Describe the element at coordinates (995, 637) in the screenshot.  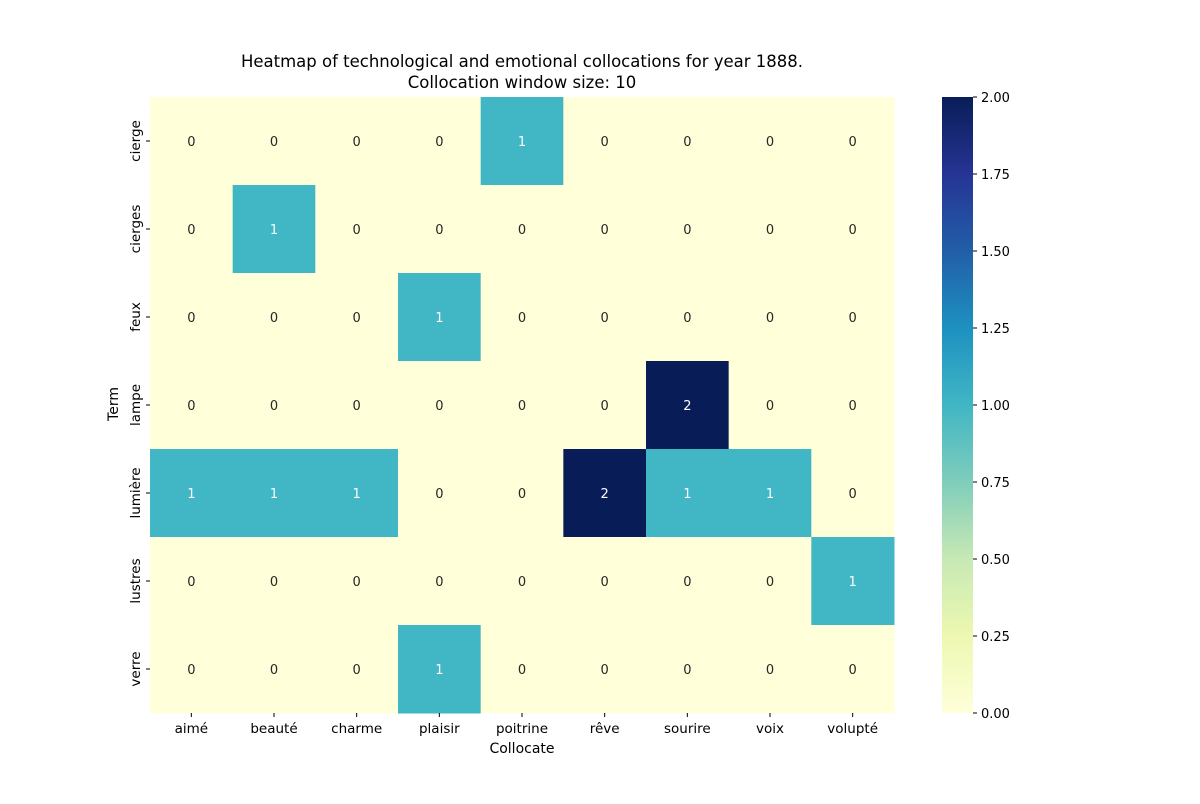
I see `colorbar-tick-label: 0.25` at that location.